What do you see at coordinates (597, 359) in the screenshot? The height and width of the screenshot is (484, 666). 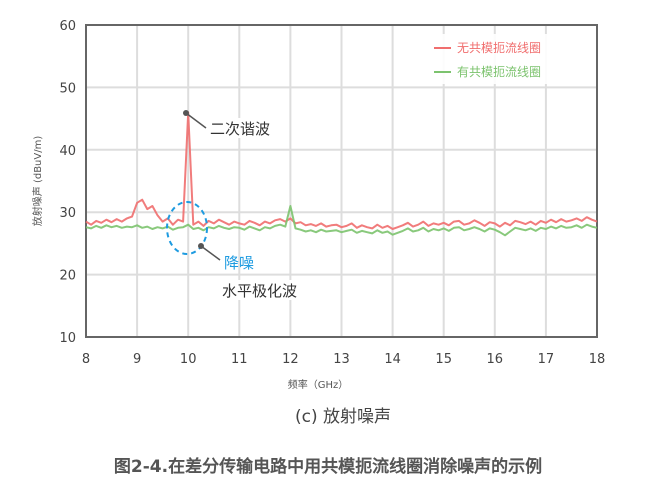 I see `x-tick-label: 18` at bounding box center [597, 359].